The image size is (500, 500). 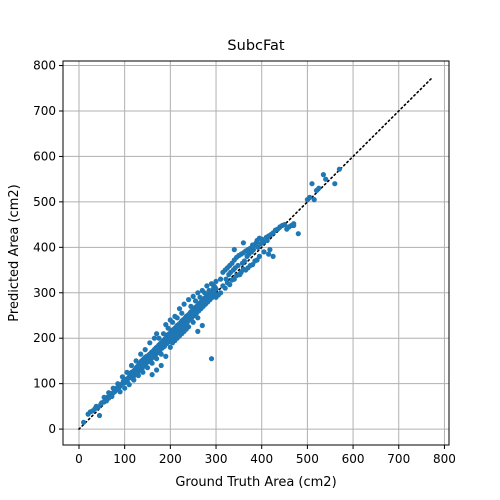 What do you see at coordinates (261, 459) in the screenshot?
I see `x-tick-label: 400` at bounding box center [261, 459].